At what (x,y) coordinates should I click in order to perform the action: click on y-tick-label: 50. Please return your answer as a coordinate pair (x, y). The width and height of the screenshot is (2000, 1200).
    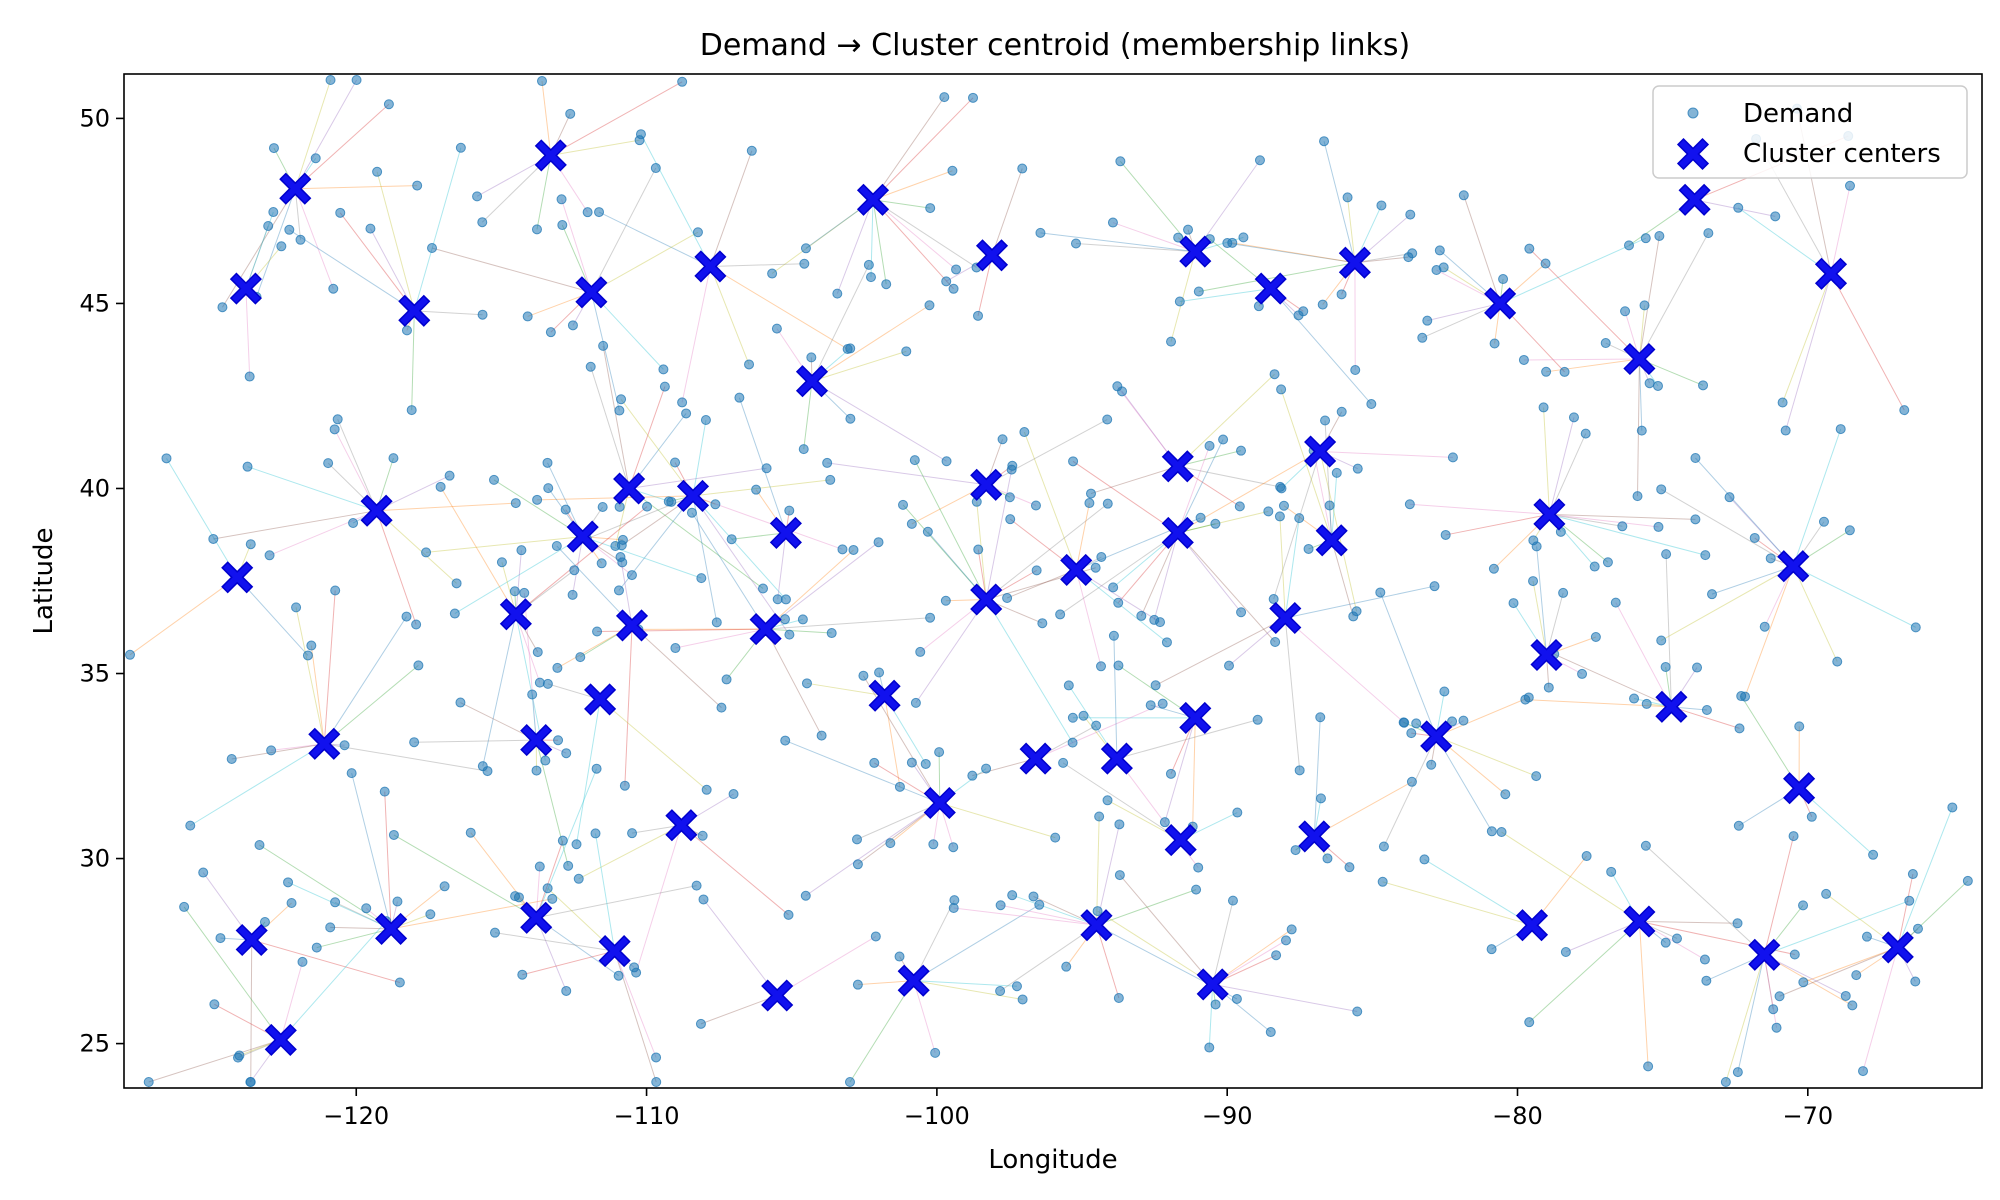
    Looking at the image, I should click on (94, 118).